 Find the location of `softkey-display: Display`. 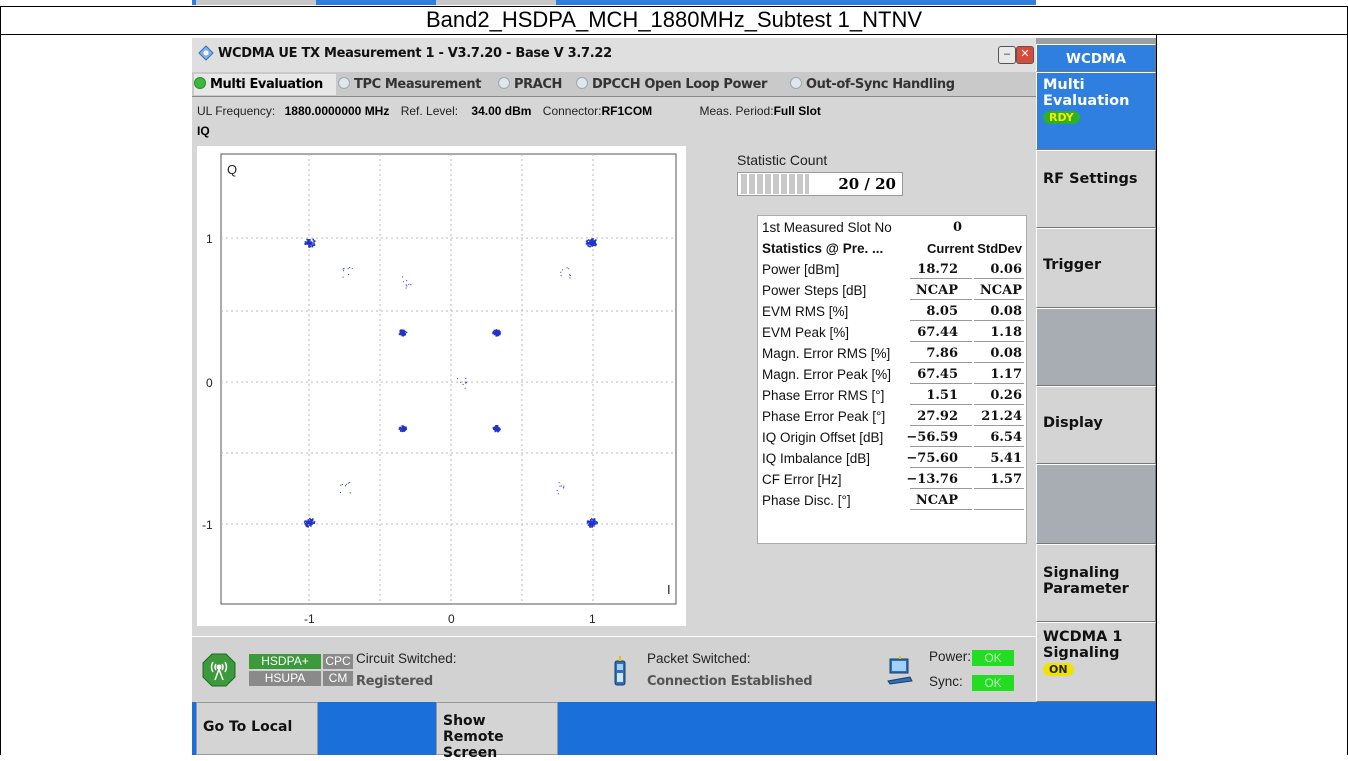

softkey-display: Display is located at coordinates (1096, 425).